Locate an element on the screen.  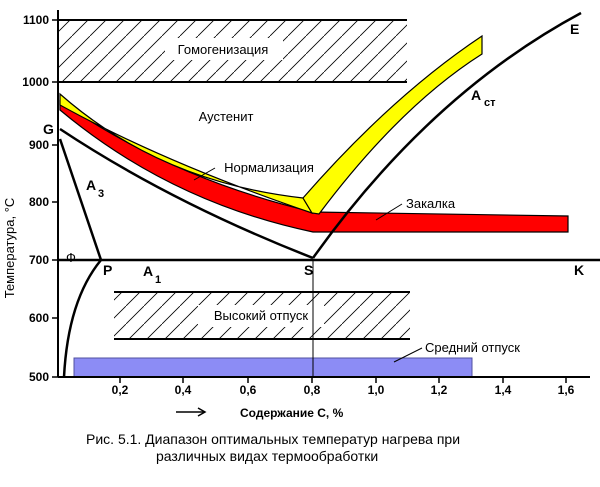
region-label-high-tempering: Высокий отпуск is located at coordinates (261, 315).